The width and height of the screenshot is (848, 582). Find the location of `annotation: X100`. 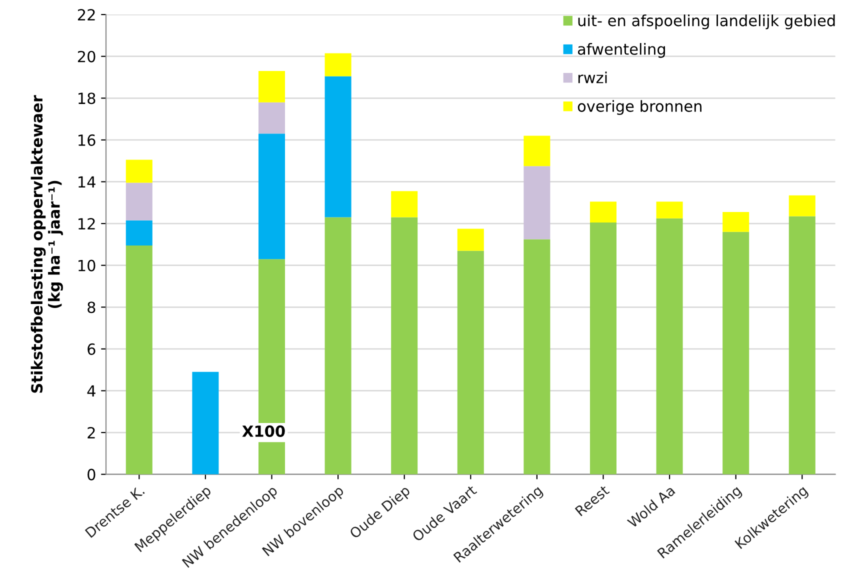

annotation: X100 is located at coordinates (263, 431).